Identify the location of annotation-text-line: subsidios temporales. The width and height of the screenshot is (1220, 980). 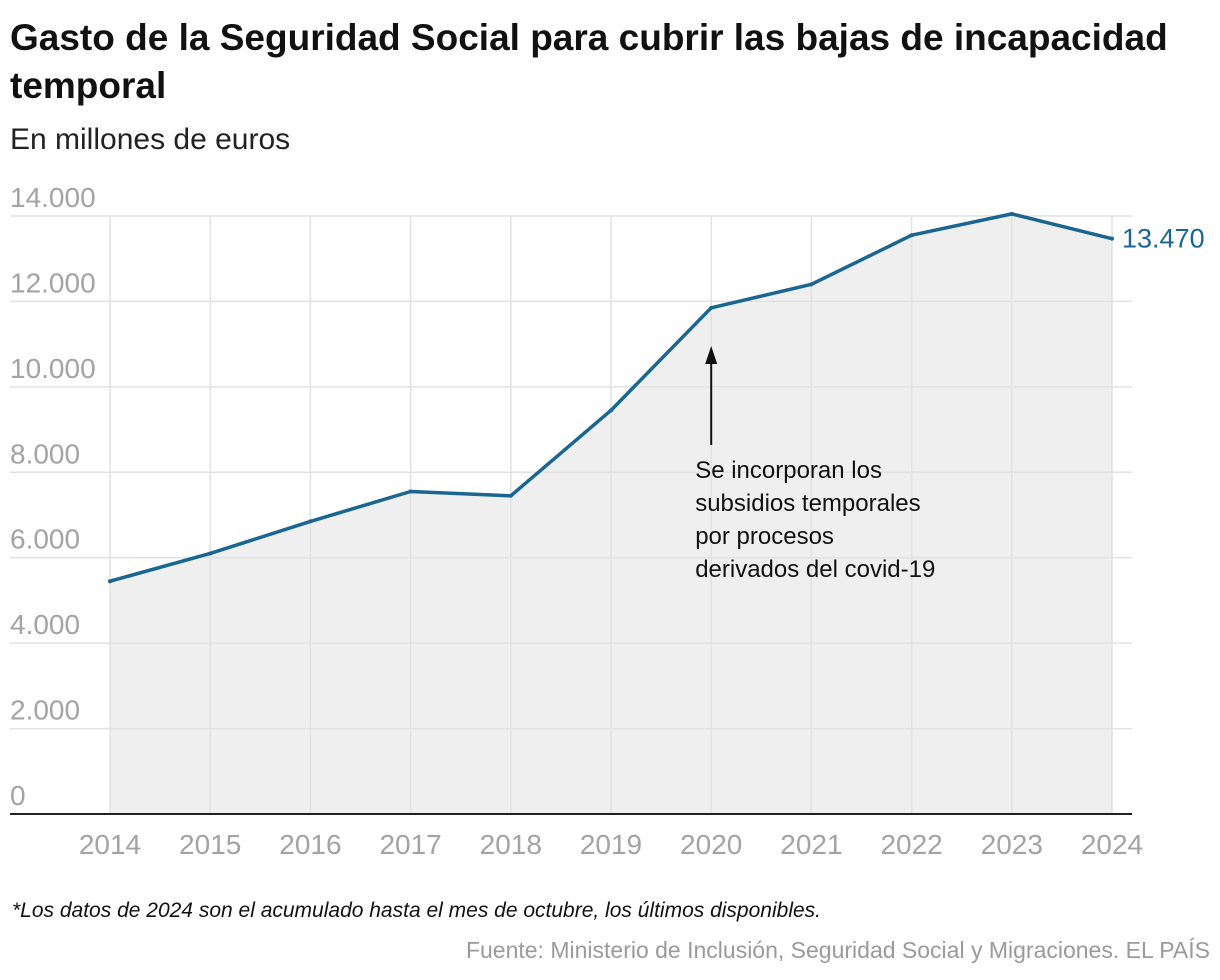
(807, 503).